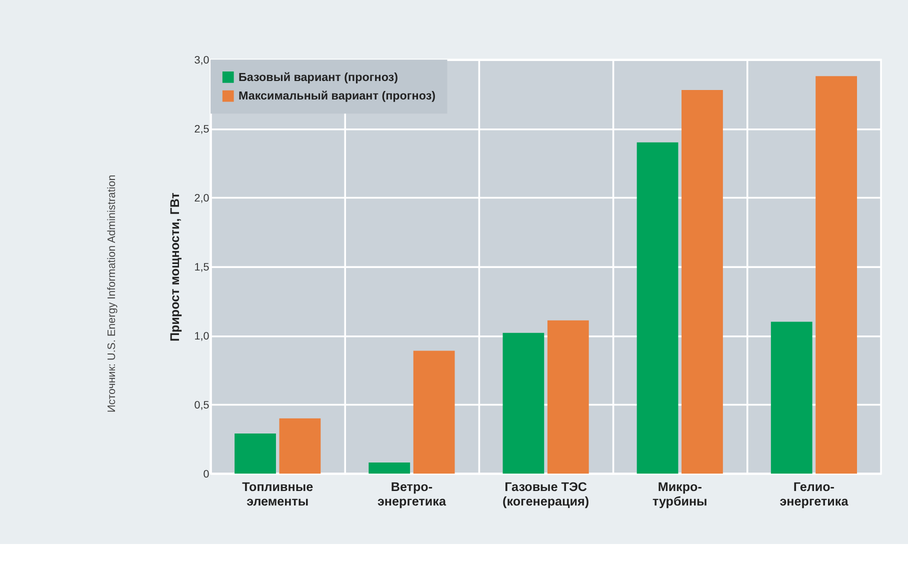  Describe the element at coordinates (112, 293) in the screenshot. I see `text: Источник: U.S. Energy Information Administration` at that location.